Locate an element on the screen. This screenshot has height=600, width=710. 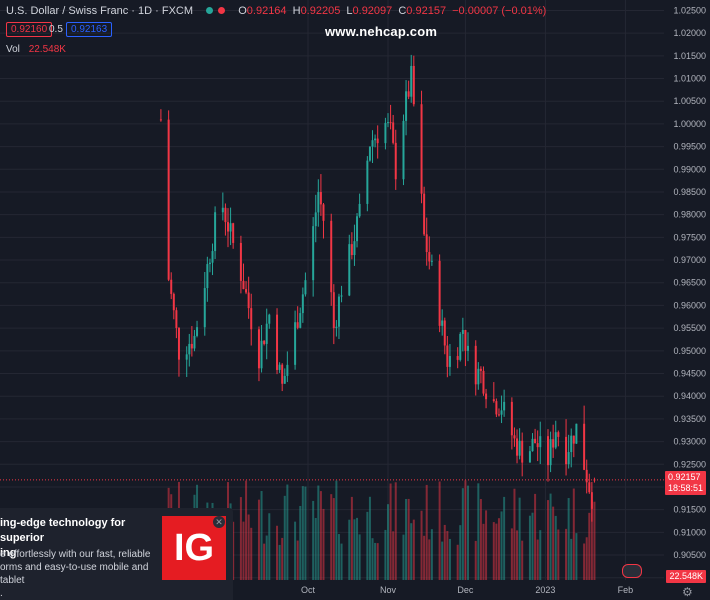
us-flag-icon is located at coordinates (632, 571).